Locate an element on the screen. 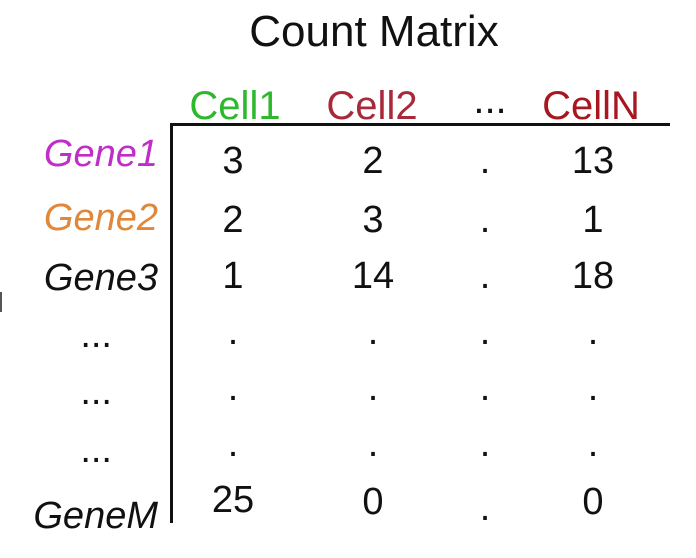 Image resolution: width=696 pixels, height=558 pixels. matrix-cell: 13 is located at coordinates (593, 161).